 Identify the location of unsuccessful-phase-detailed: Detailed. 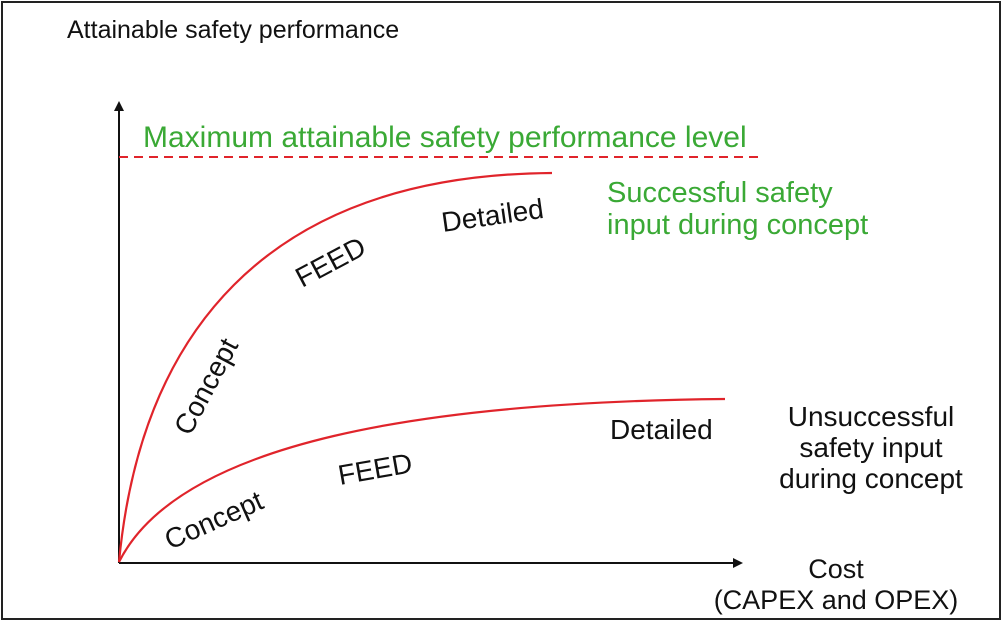
(661, 429).